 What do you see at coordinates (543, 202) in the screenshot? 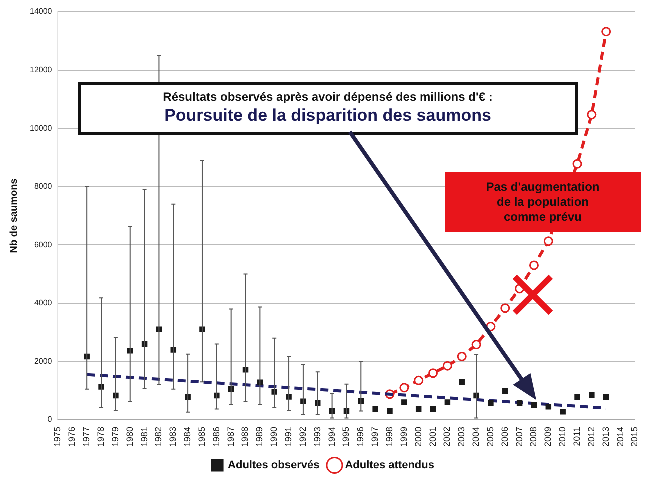
I see `text-box: Pas d'augmentation de la population comme prévu` at bounding box center [543, 202].